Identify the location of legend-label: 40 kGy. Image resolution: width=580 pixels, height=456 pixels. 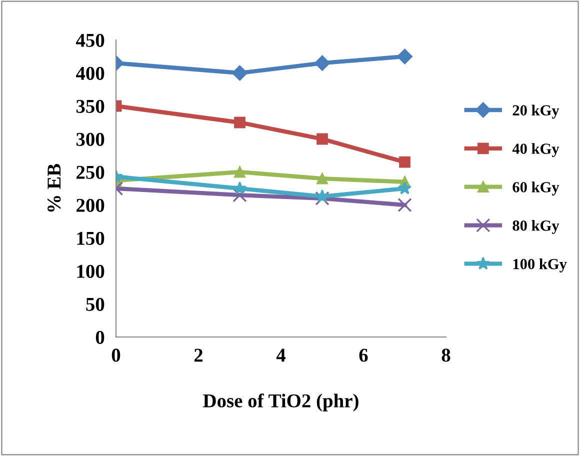
(536, 150).